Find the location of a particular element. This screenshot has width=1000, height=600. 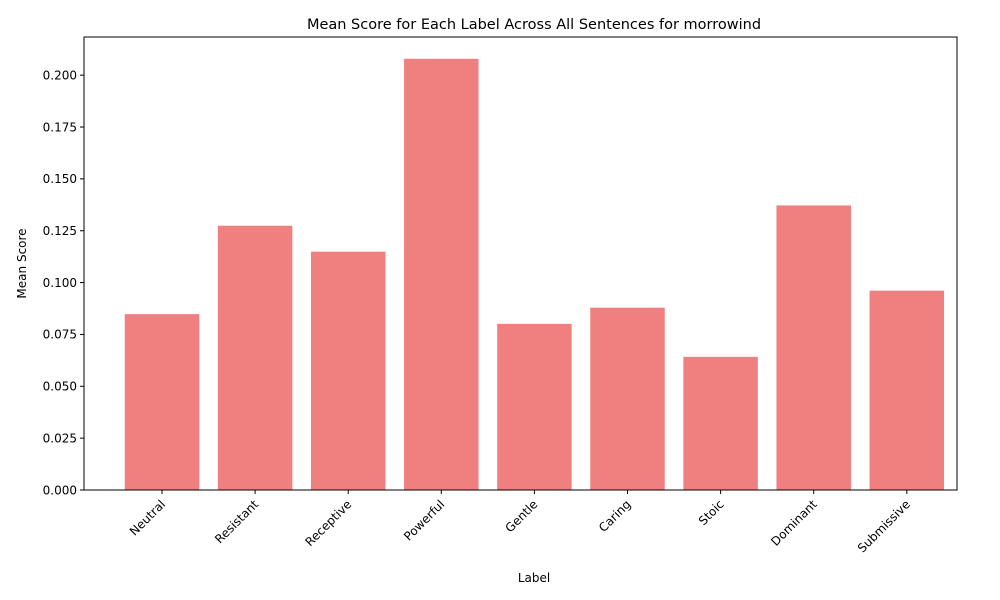

x-tick-label: Caring is located at coordinates (615, 516).